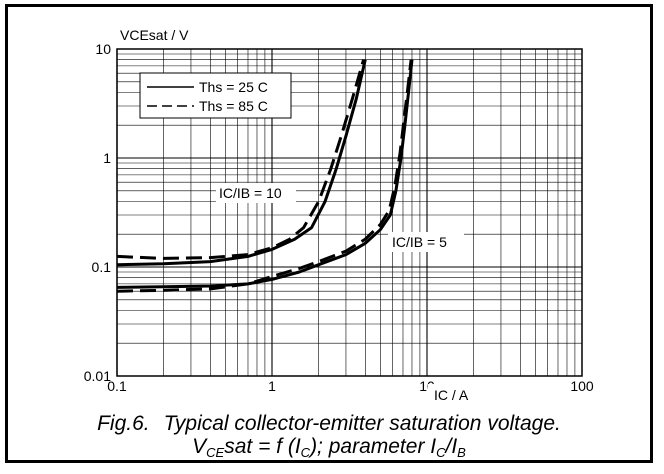 This screenshot has width=664, height=474. What do you see at coordinates (272, 386) in the screenshot?
I see `x-tick-label: 1` at bounding box center [272, 386].